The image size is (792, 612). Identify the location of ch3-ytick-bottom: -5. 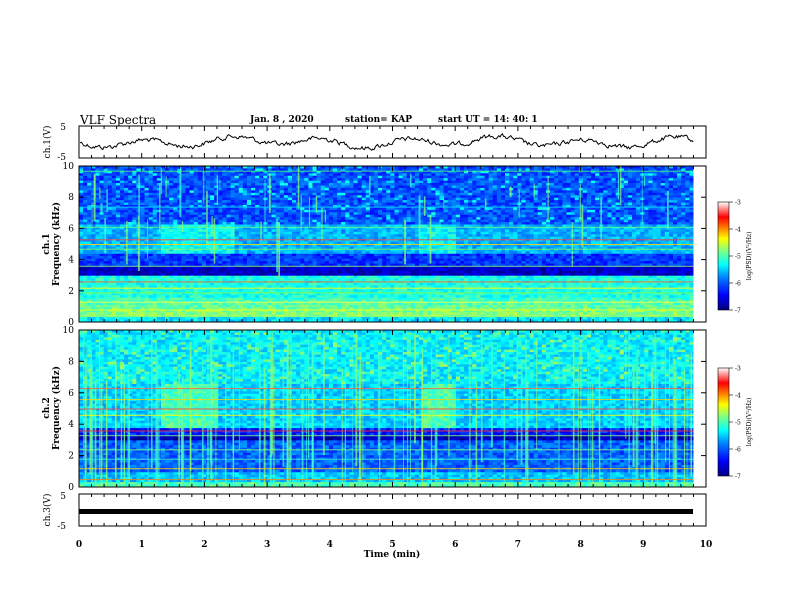
(61, 527).